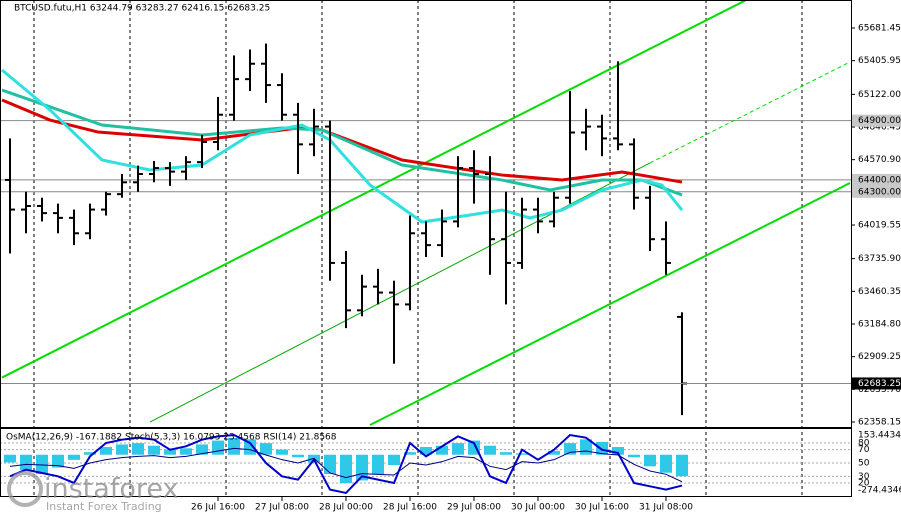  What do you see at coordinates (879, 292) in the screenshot?
I see `y-tick-label: 63460.35` at bounding box center [879, 292].